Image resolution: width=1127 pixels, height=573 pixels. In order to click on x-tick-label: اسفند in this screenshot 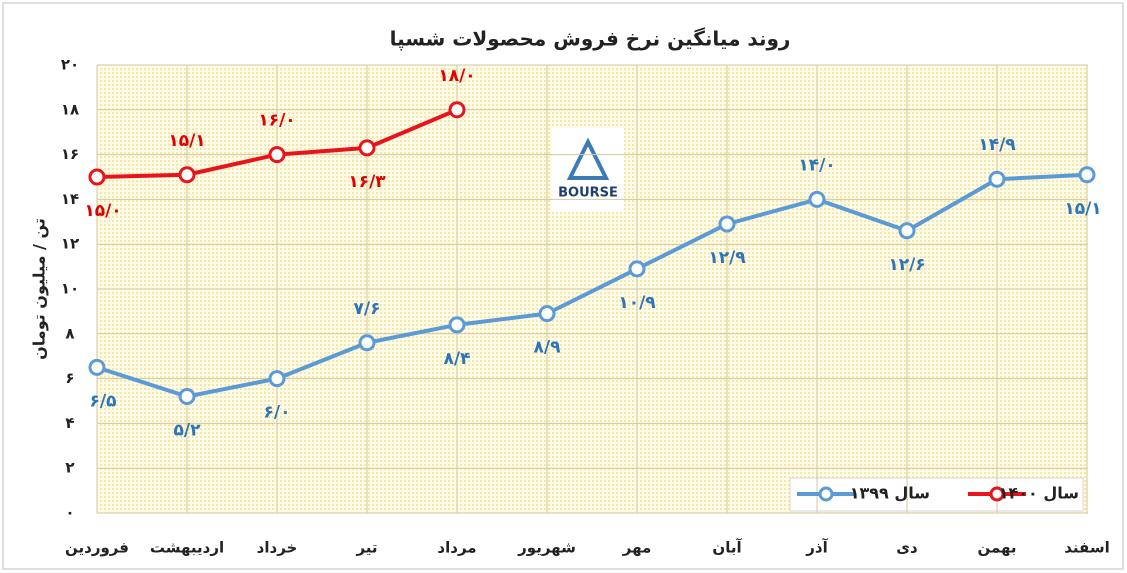, I will do `click(1086, 548)`.